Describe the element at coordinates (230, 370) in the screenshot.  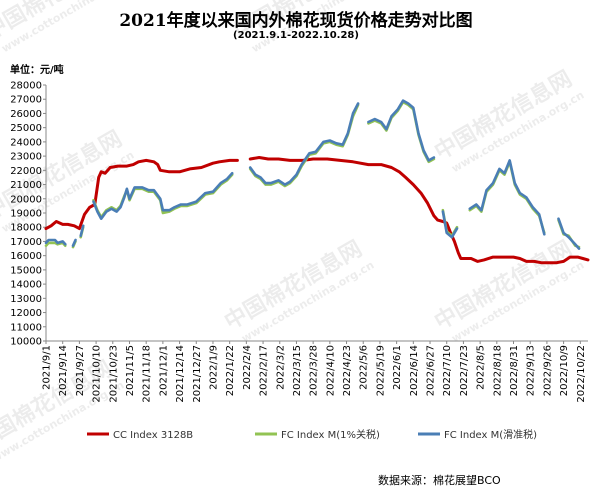
I see `x-tick-label: 2022/1/22` at that location.